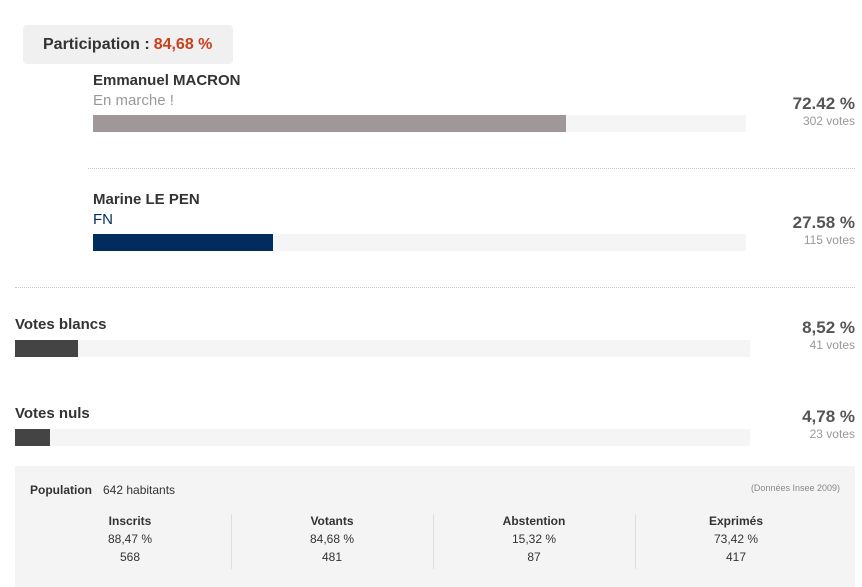 This screenshot has width=862, height=587. I want to click on vote-percent: 8,52 %, so click(828, 327).